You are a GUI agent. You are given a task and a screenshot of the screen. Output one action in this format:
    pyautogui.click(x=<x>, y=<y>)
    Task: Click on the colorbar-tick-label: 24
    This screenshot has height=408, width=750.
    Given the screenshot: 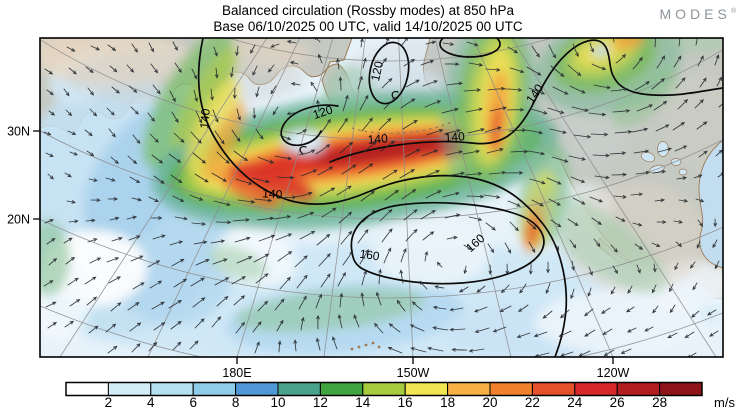 What is the action you would take?
    pyautogui.click(x=575, y=401)
    